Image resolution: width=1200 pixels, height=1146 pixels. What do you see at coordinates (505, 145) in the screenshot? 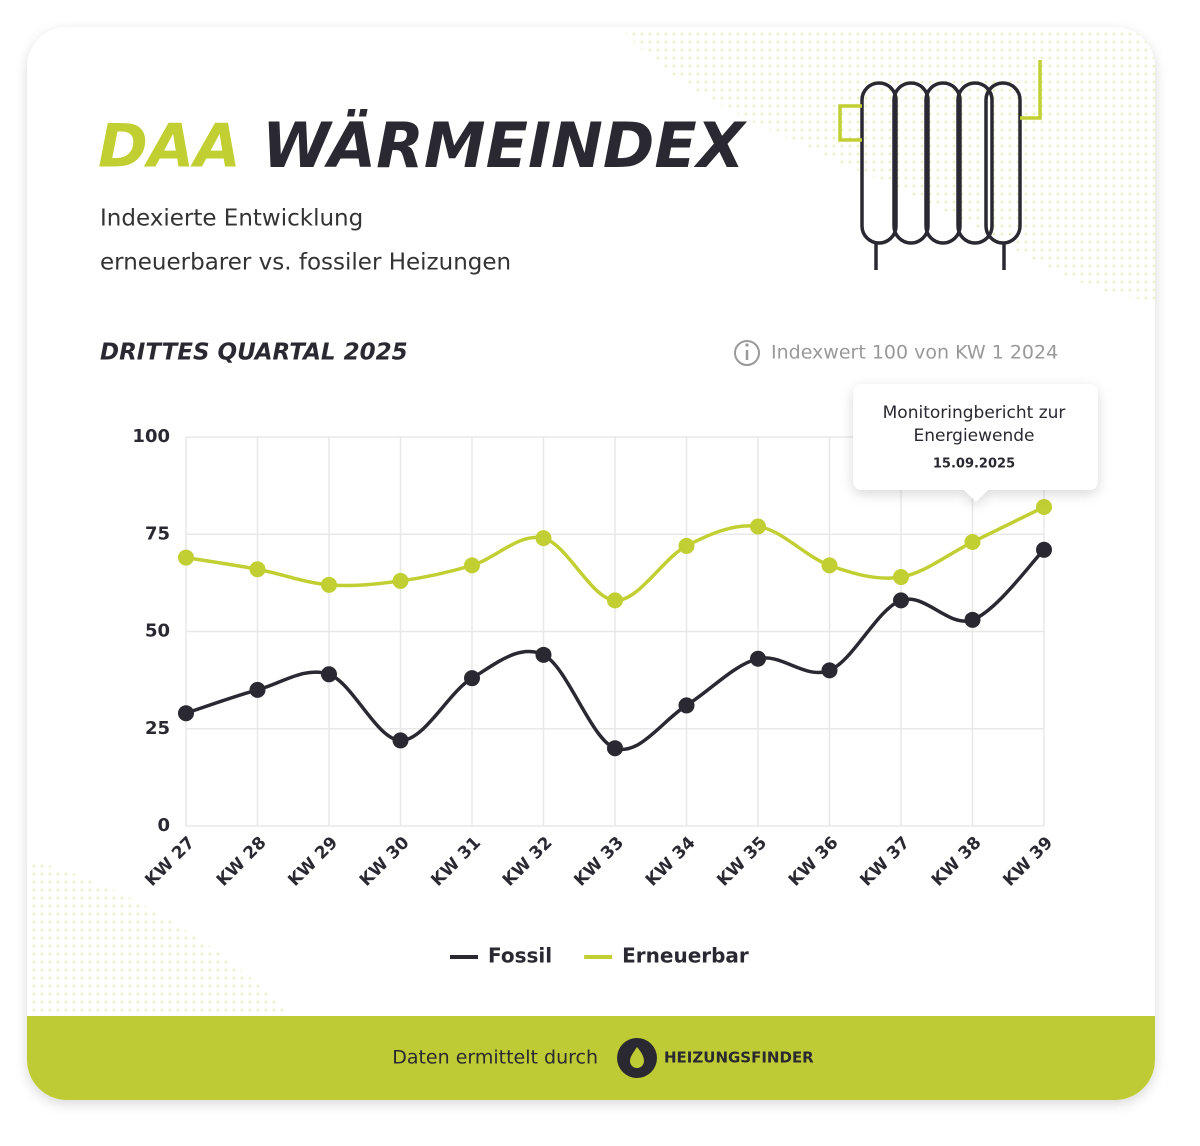
I see `title: WÄRMEINDEX` at bounding box center [505, 145].